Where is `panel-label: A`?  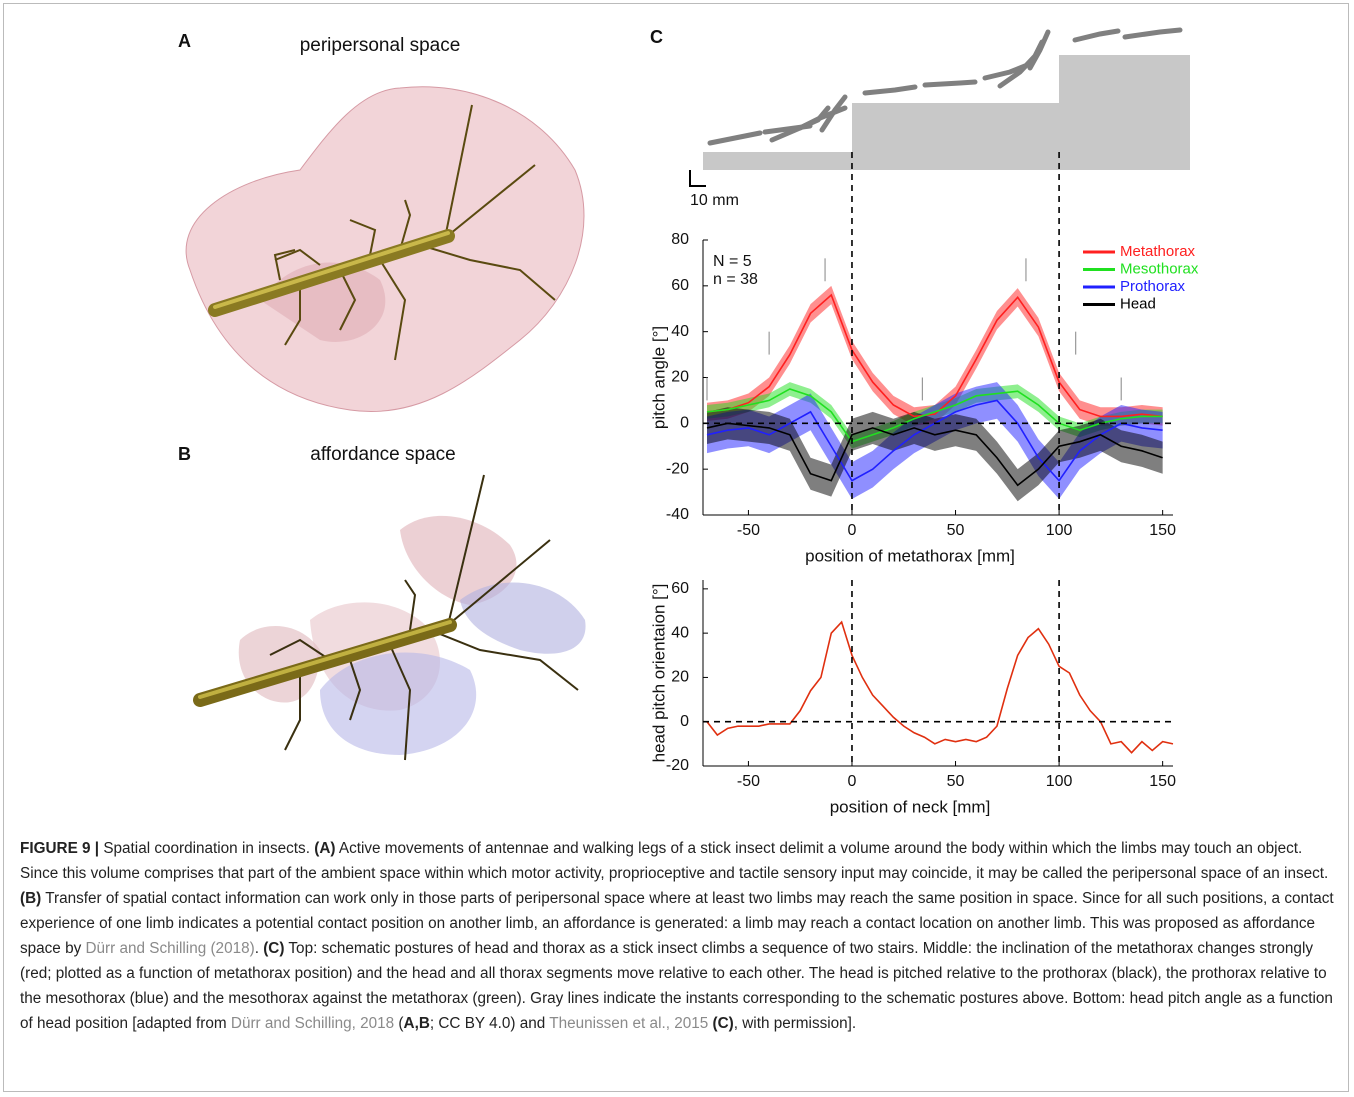 panel-label: A is located at coordinates (184, 41).